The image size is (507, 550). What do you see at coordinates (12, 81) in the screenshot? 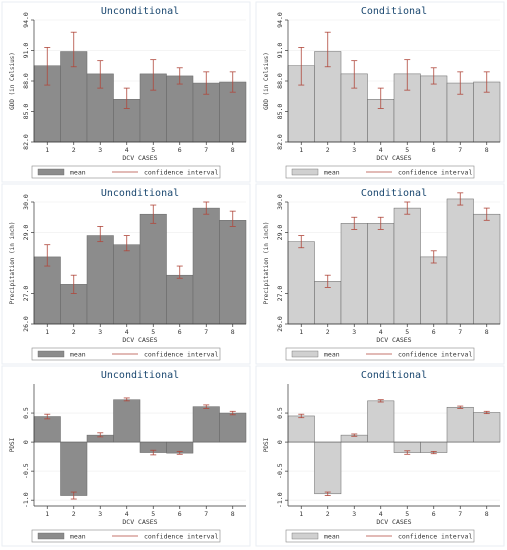
I see `y-axis-label: GDD (in Celsius)` at bounding box center [12, 81].